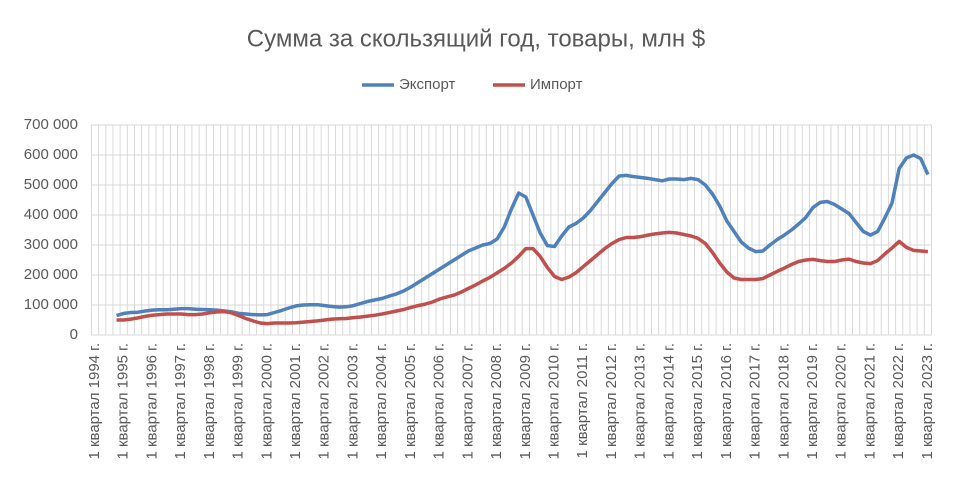 The height and width of the screenshot is (496, 953). Describe the element at coordinates (410, 401) in the screenshot. I see `x-tick-label: 1 квартал 2005 г.` at that location.